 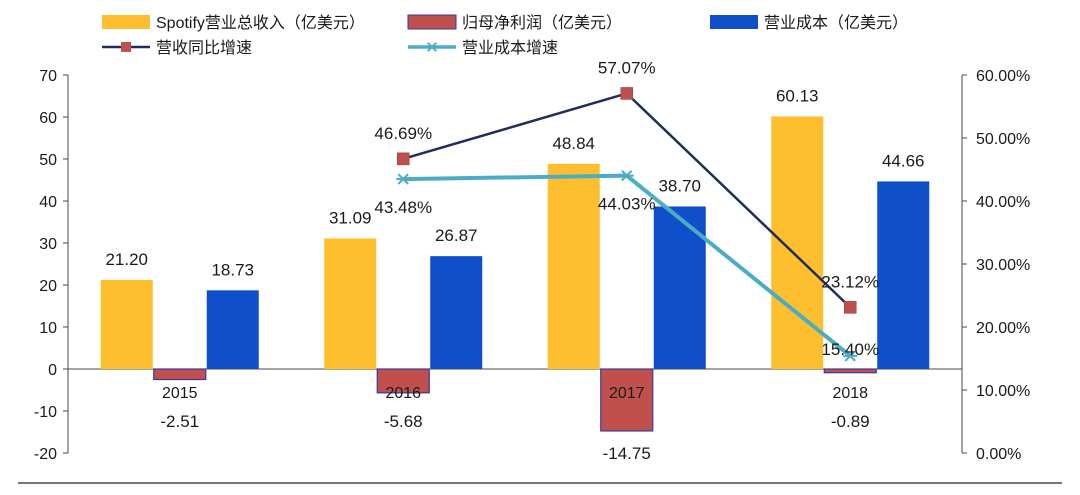 I want to click on data-label-cost-growth: 44.03%, so click(x=627, y=204).